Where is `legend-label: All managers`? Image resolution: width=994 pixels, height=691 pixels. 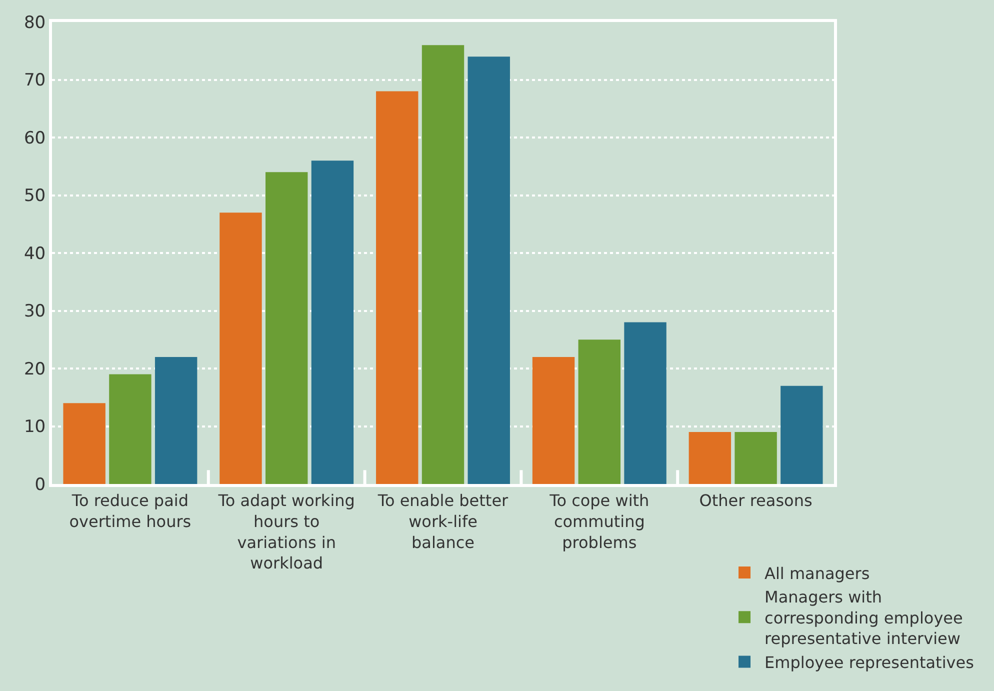
legend-label: All managers is located at coordinates (817, 573).